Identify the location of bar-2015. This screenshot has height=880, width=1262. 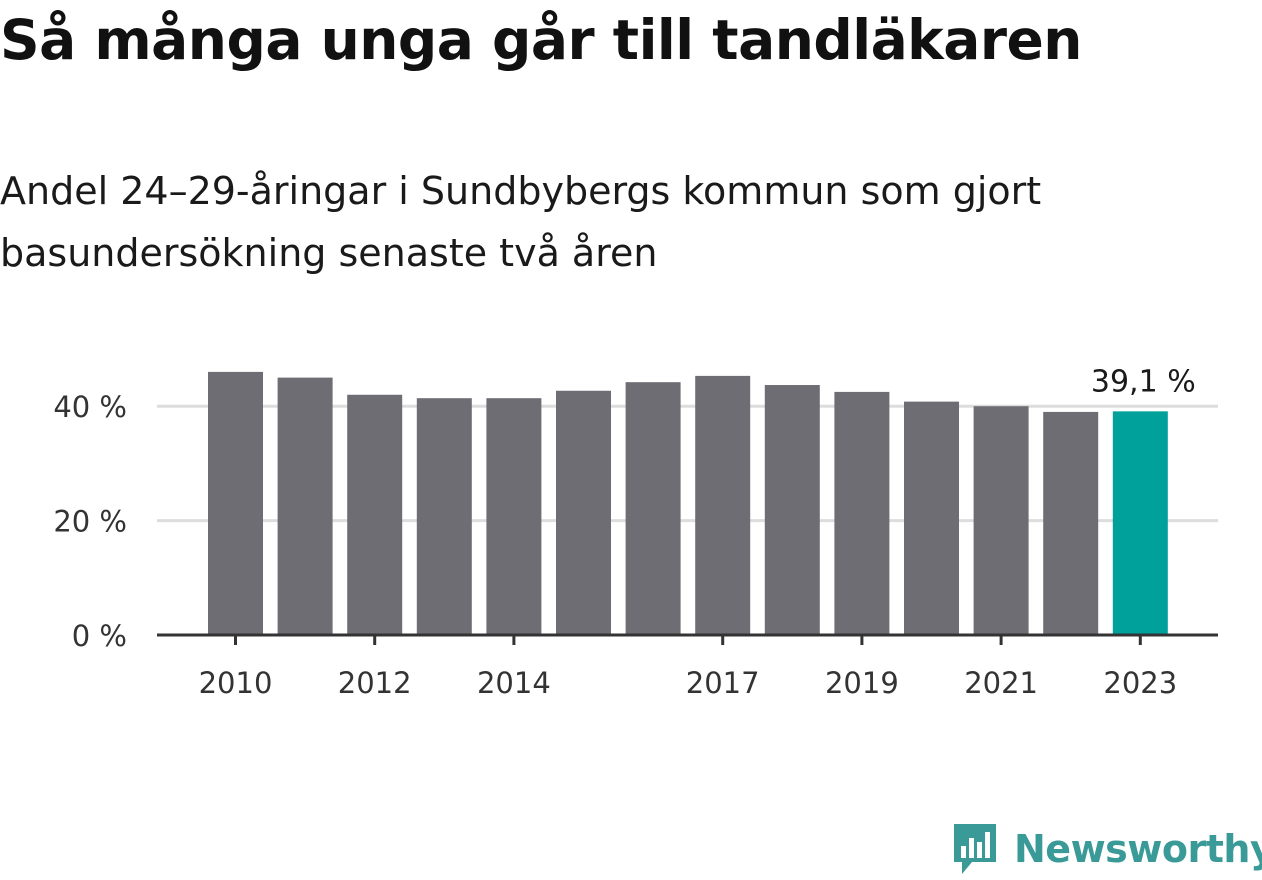
(583, 512).